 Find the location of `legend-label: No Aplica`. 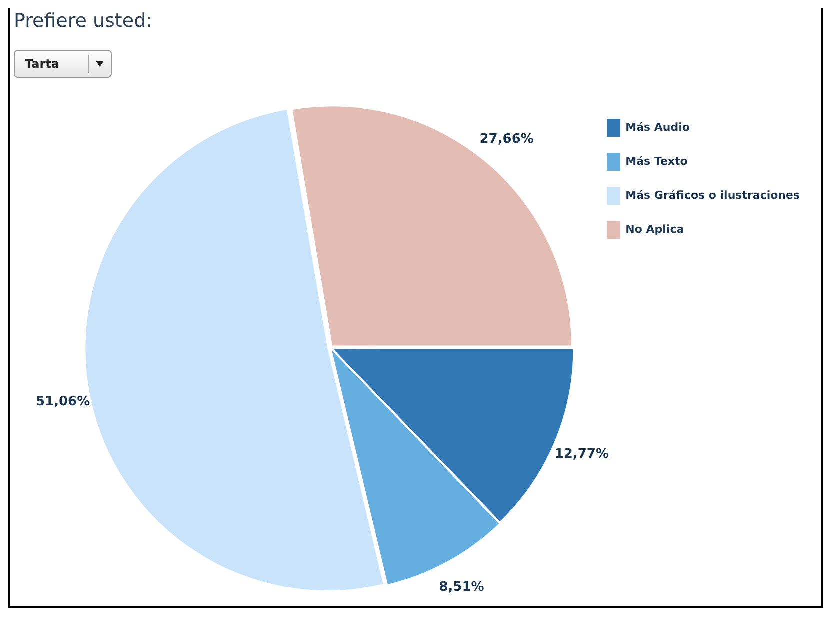

legend-label: No Aplica is located at coordinates (655, 229).